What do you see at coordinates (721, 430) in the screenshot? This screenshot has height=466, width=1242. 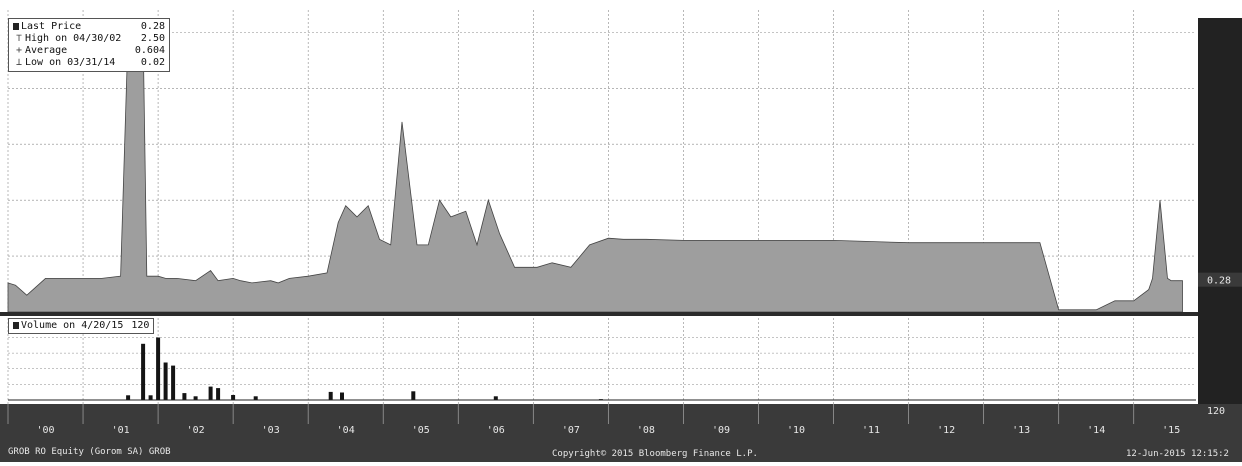 I see `x-tick-label: '09` at bounding box center [721, 430].